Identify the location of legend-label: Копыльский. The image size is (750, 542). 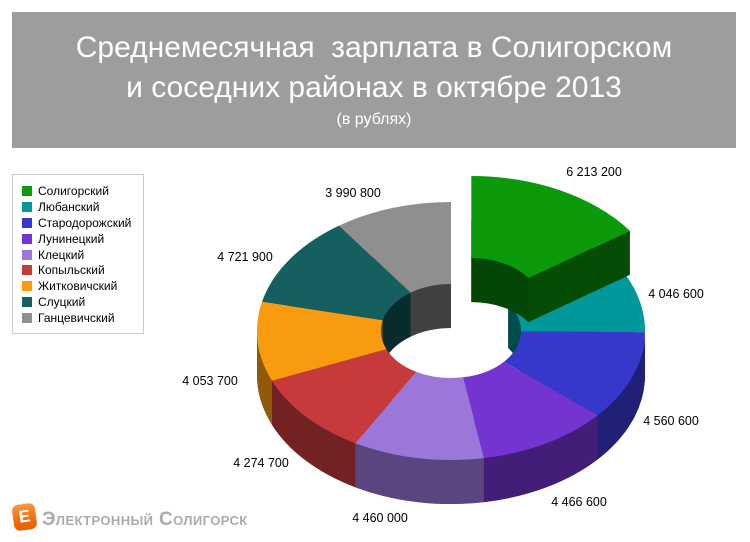
(71, 270).